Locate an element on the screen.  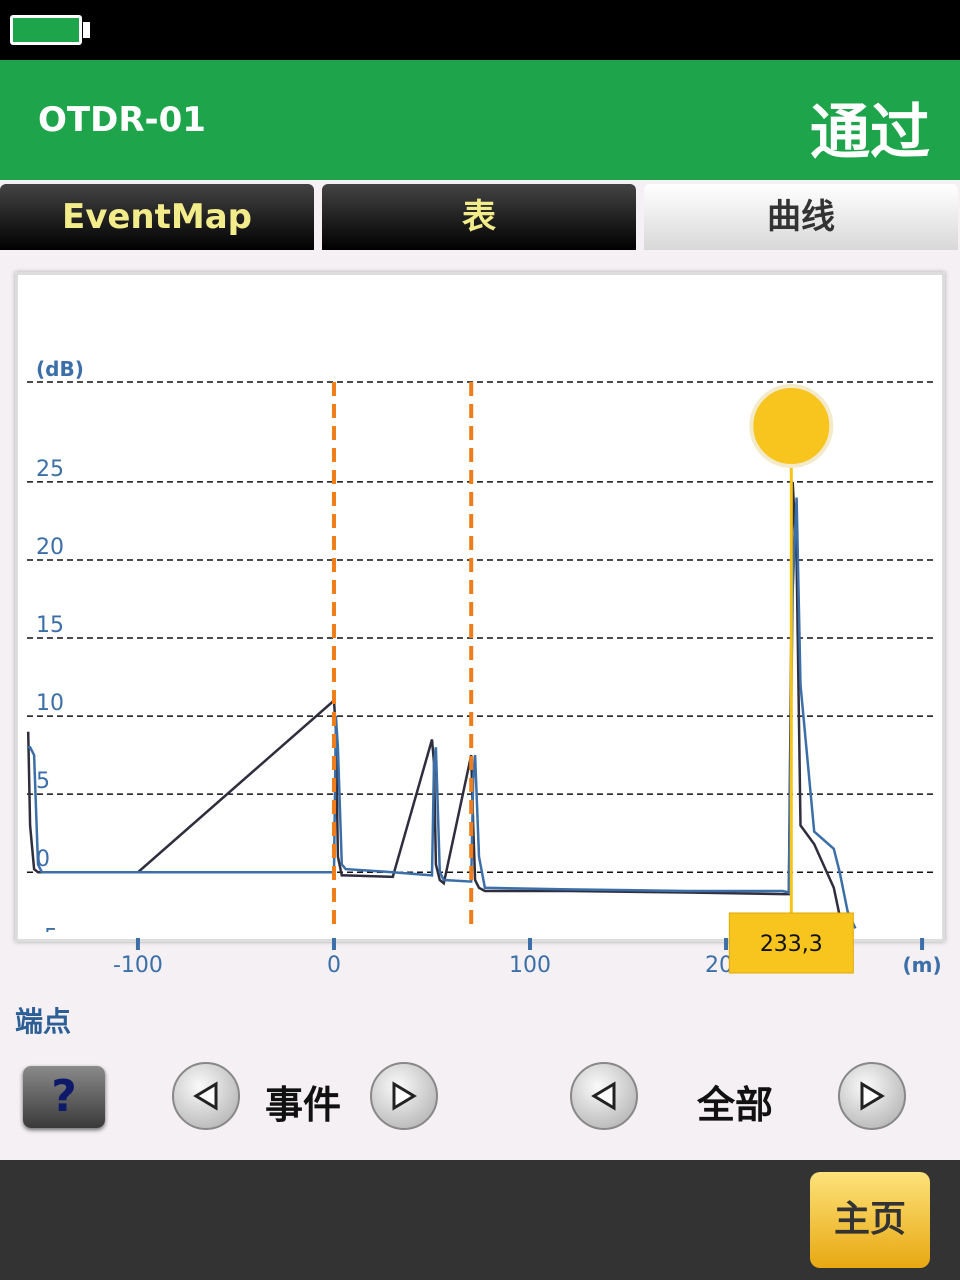
prev-filter-button is located at coordinates (604, 1096).